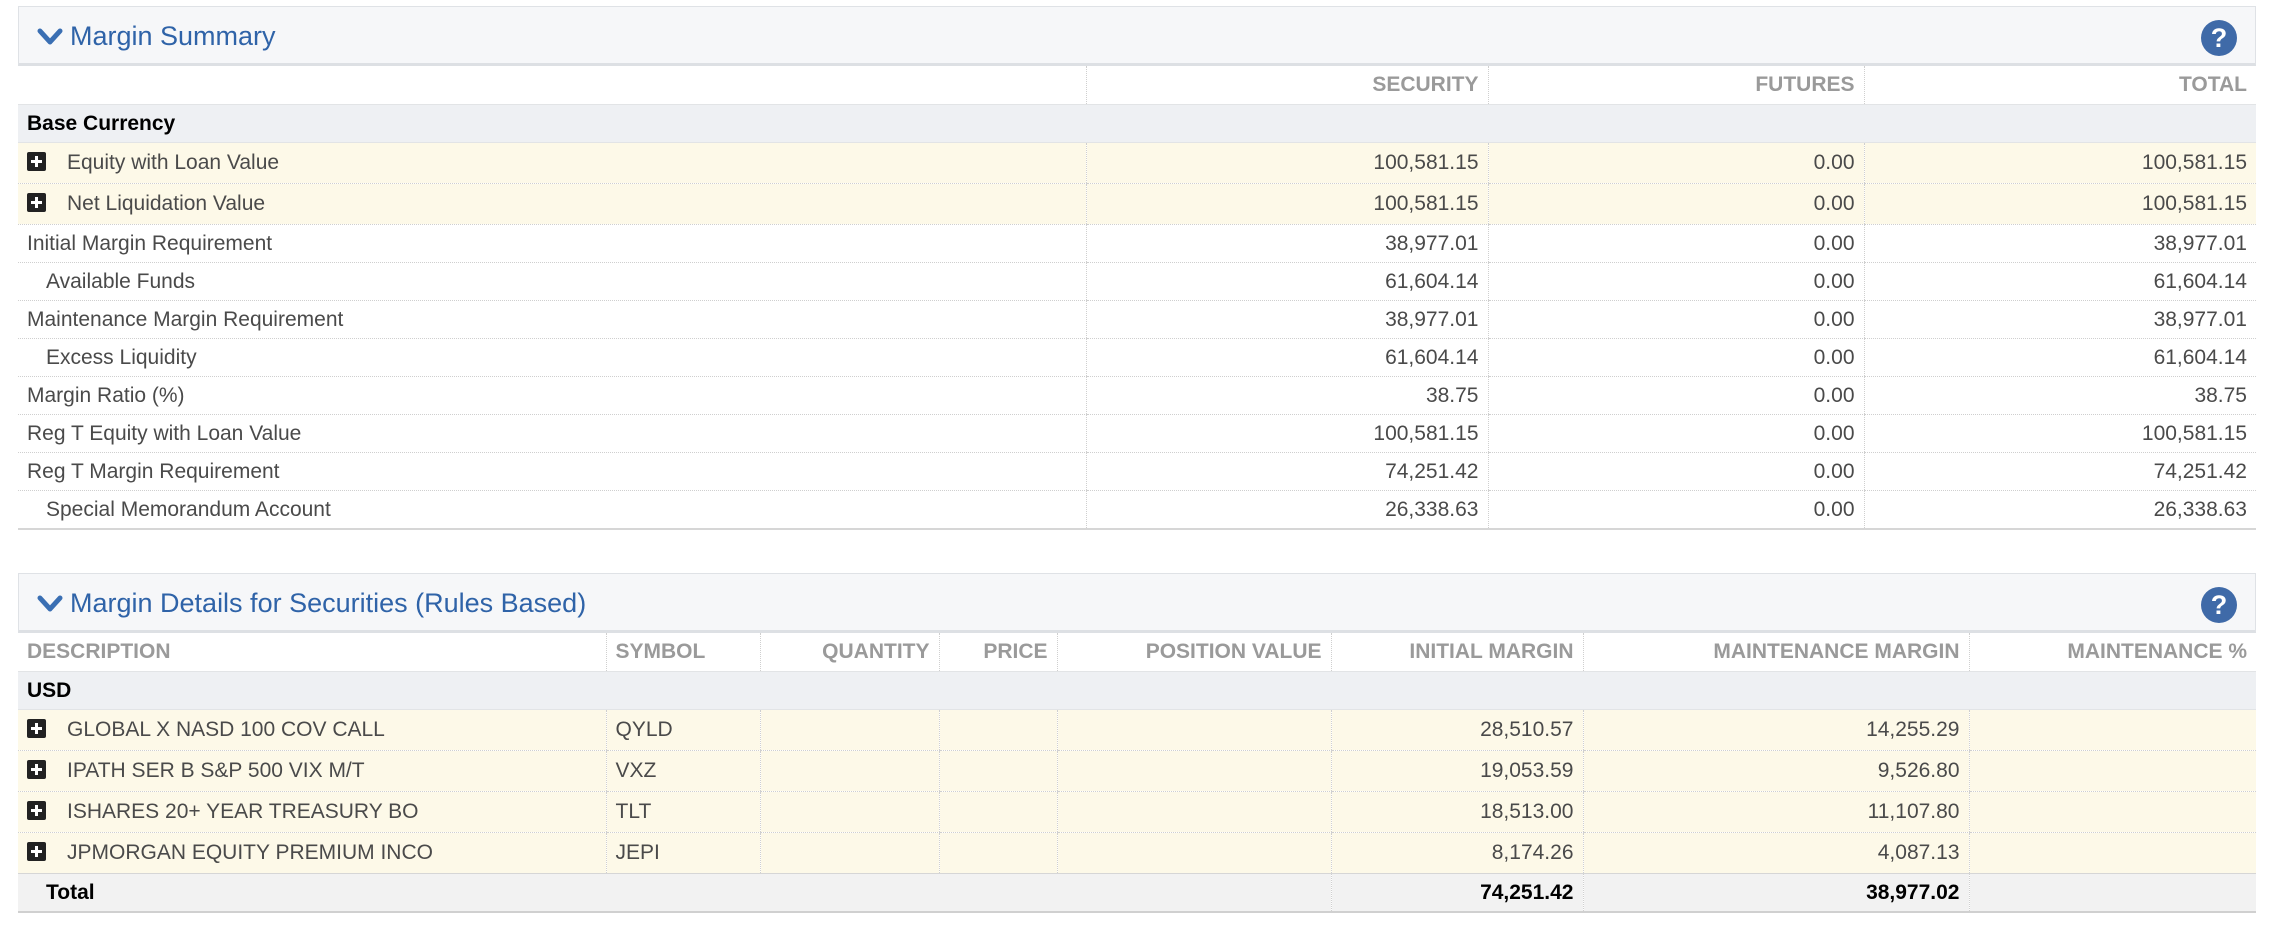 The image size is (2274, 930). I want to click on symbol-cell: VXZ, so click(682, 771).